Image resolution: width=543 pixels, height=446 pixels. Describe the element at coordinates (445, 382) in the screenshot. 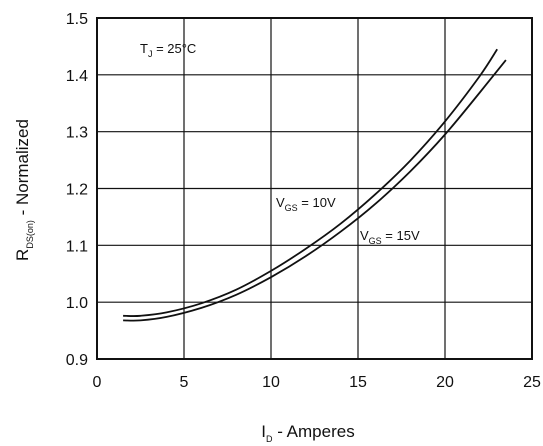

I see `x-tick-label: 20` at that location.